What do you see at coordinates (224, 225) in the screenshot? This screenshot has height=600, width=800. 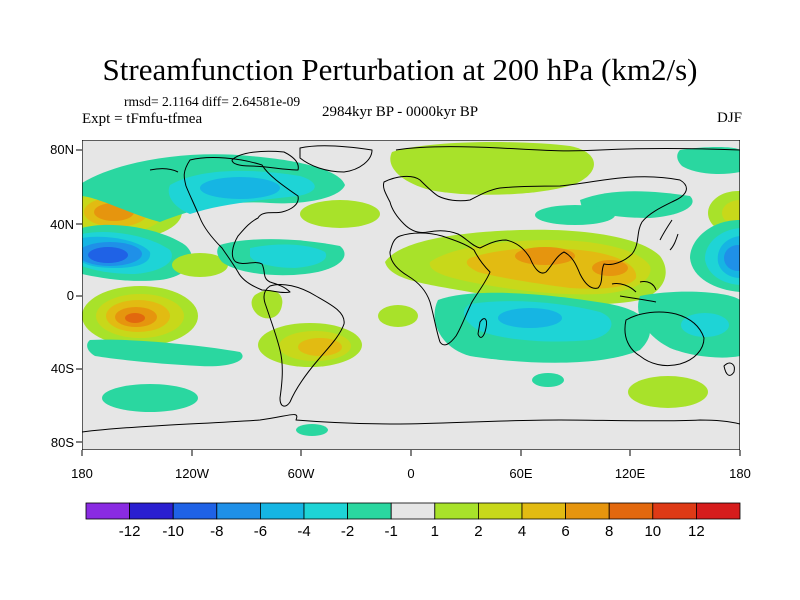 I see `coast-north-america` at bounding box center [224, 225].